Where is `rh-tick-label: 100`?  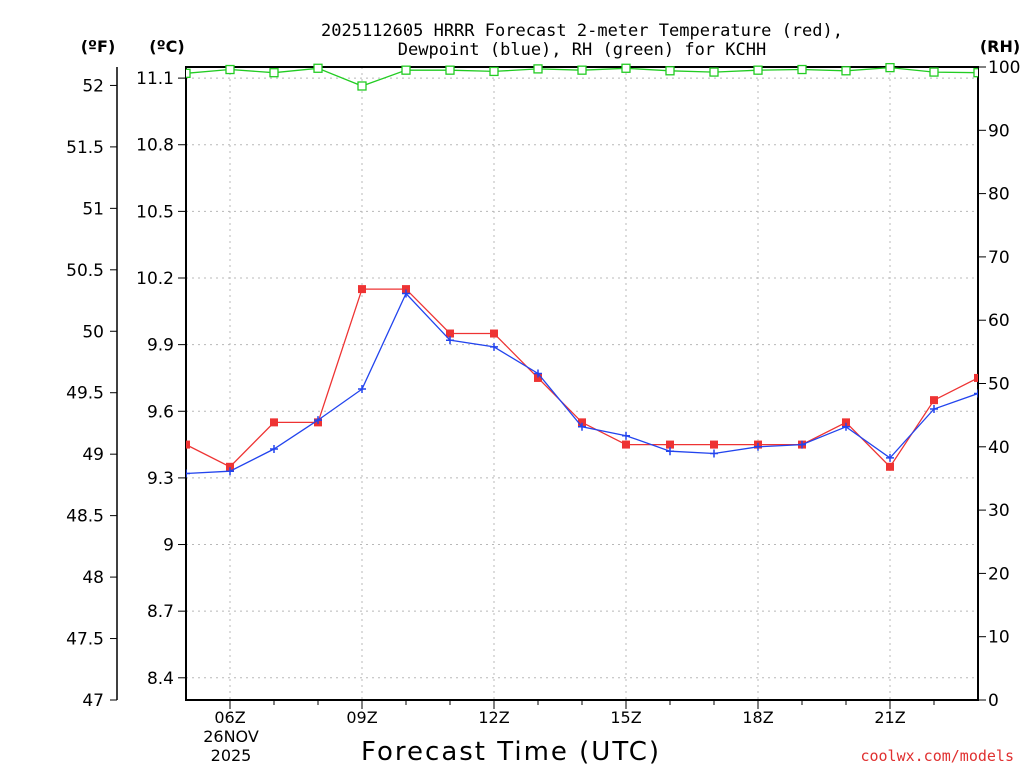
rh-tick-label: 100 is located at coordinates (1004, 68).